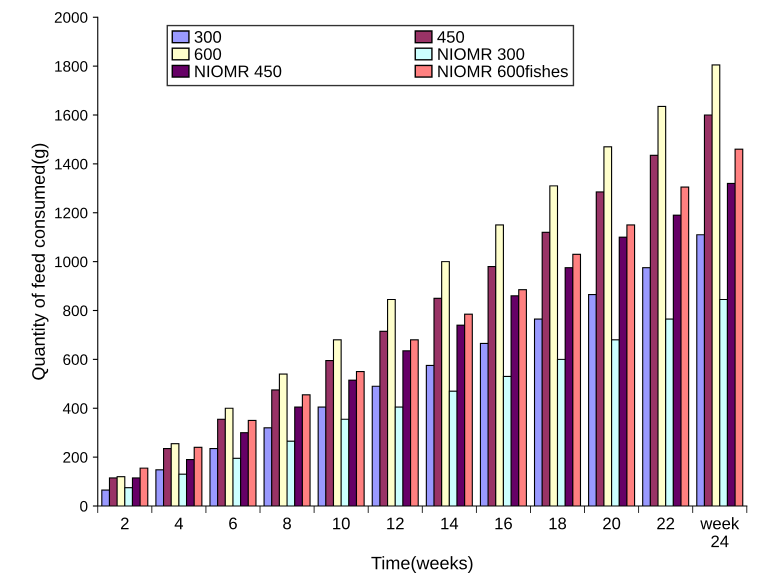  Describe the element at coordinates (611, 524) in the screenshot. I see `x-tick-label: 20` at that location.